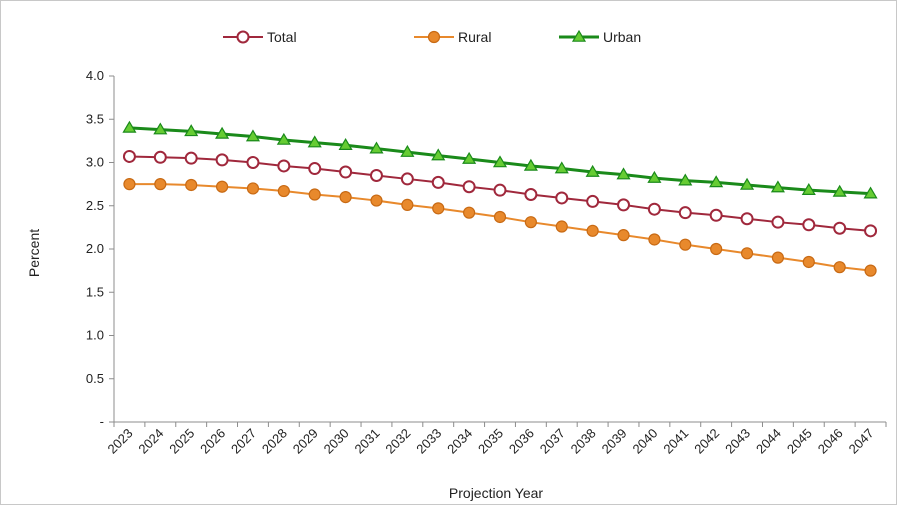 This screenshot has width=897, height=505. What do you see at coordinates (120, 441) in the screenshot?
I see `x-tick-label: 2023` at bounding box center [120, 441].